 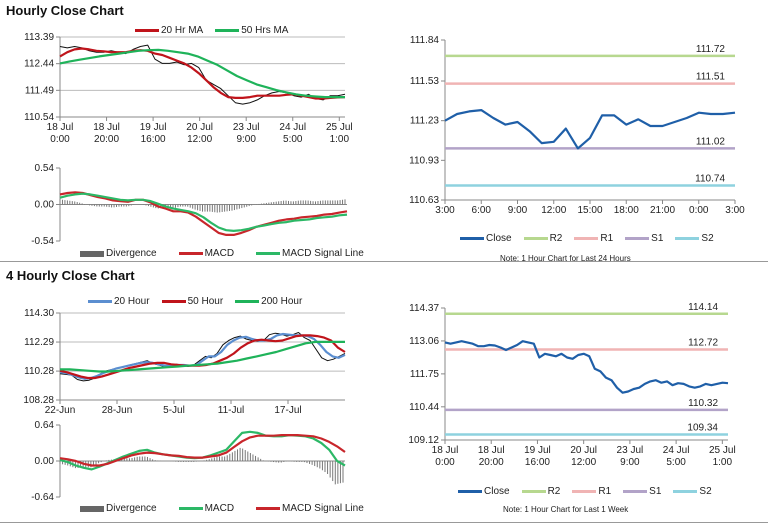 I want to click on legend-label: Close, so click(x=499, y=238).